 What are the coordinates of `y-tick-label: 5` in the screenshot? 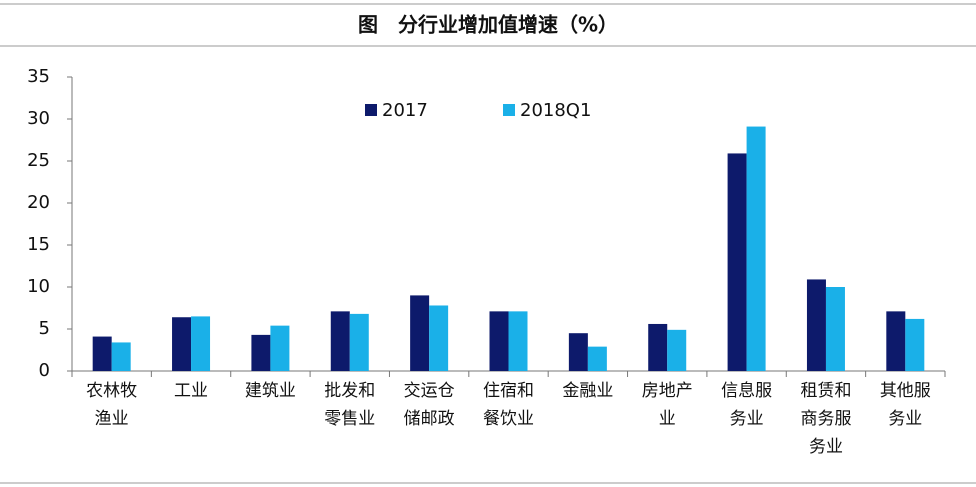 It's located at (44, 328).